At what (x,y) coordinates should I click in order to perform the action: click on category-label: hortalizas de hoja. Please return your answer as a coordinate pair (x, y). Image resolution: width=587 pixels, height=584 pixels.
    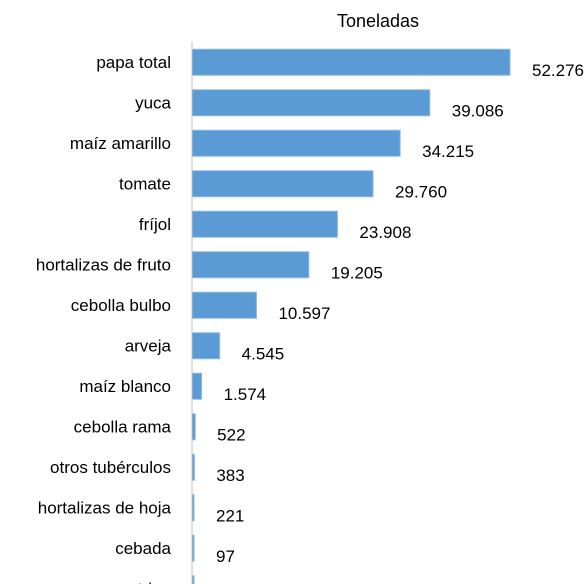
    Looking at the image, I should click on (105, 507).